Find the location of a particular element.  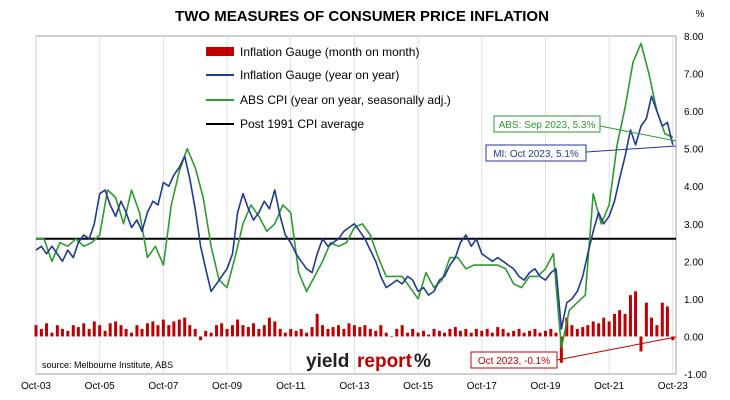

x-tick-label: Oct-05 is located at coordinates (100, 386).